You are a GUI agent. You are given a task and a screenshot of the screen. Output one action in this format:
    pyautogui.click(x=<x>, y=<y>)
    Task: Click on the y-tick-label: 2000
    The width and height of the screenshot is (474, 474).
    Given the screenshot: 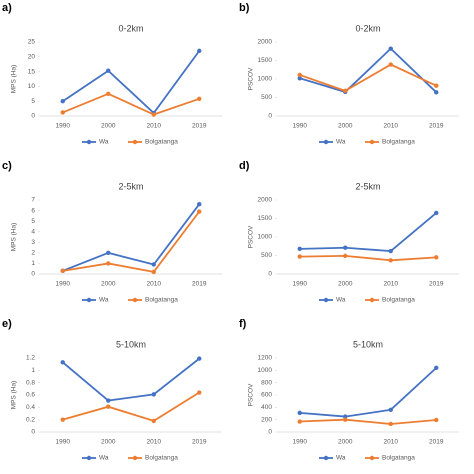 What is the action you would take?
    pyautogui.click(x=265, y=42)
    